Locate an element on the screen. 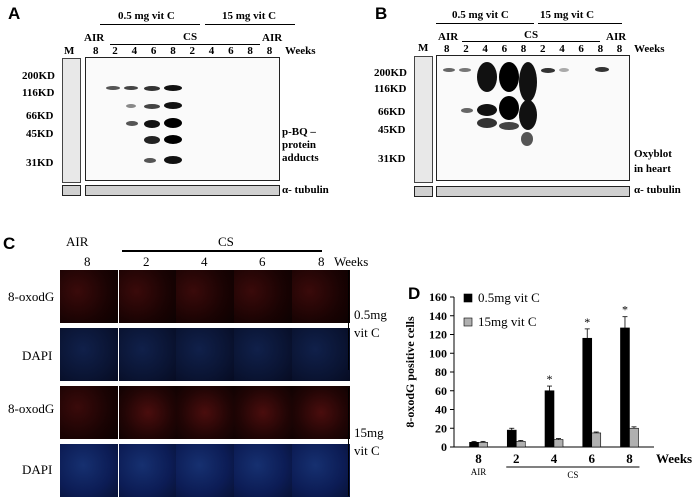 The height and width of the screenshot is (501, 697). panel-b-marker-lane is located at coordinates (423, 119).